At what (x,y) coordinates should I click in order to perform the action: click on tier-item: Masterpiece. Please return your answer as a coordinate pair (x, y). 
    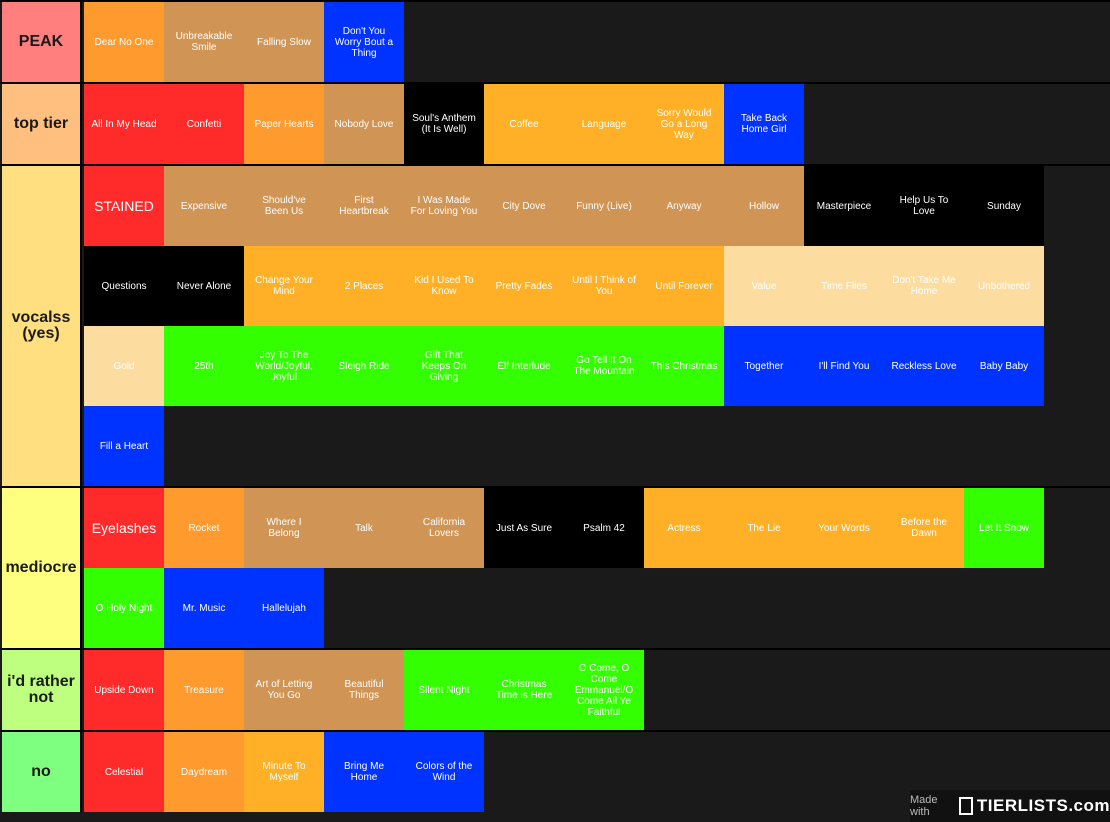
    Looking at the image, I should click on (844, 206).